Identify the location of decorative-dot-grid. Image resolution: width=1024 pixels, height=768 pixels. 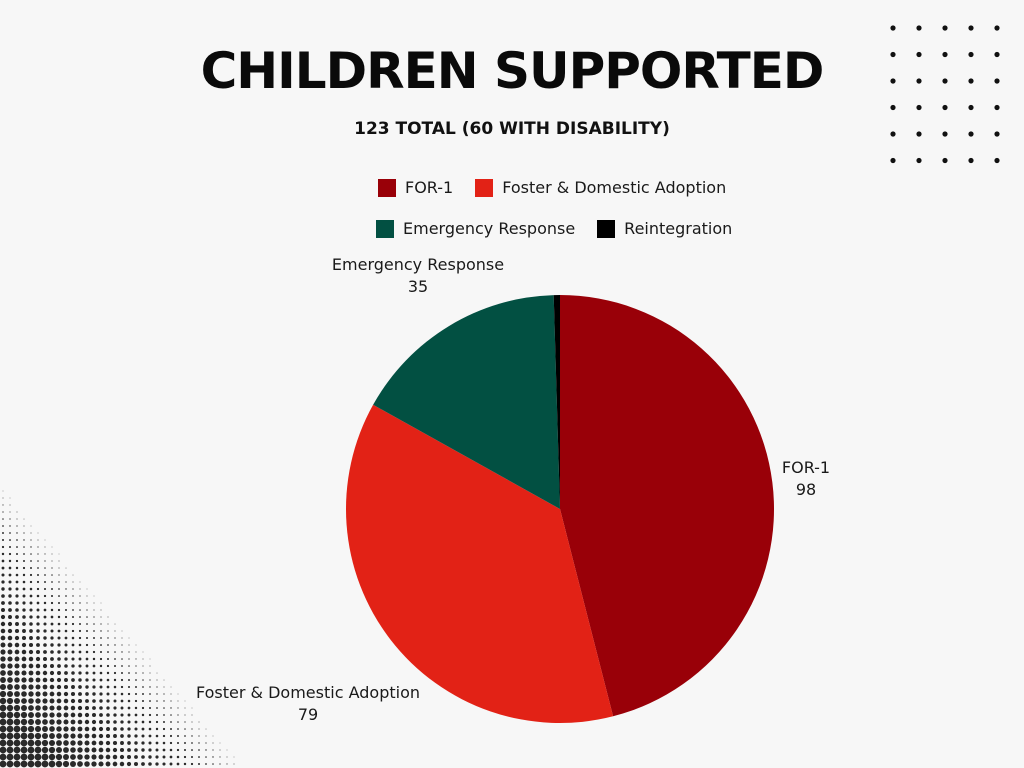
(945, 94).